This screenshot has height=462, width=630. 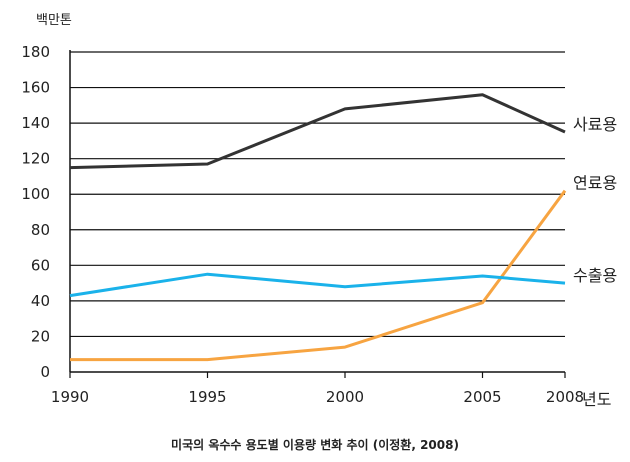 What do you see at coordinates (40, 336) in the screenshot?
I see `y-tick-label: 20` at bounding box center [40, 336].